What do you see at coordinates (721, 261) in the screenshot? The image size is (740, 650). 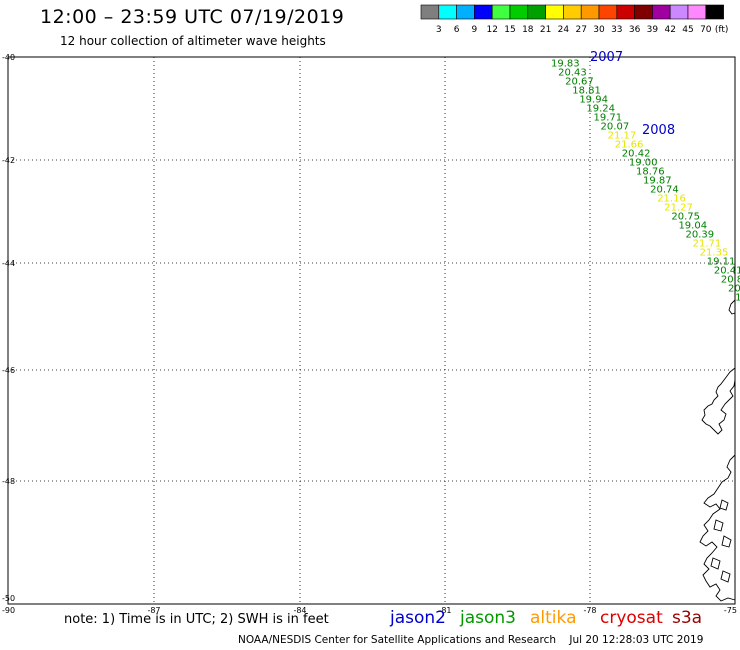 I see `wave-height-value: 19.11` at bounding box center [721, 261].